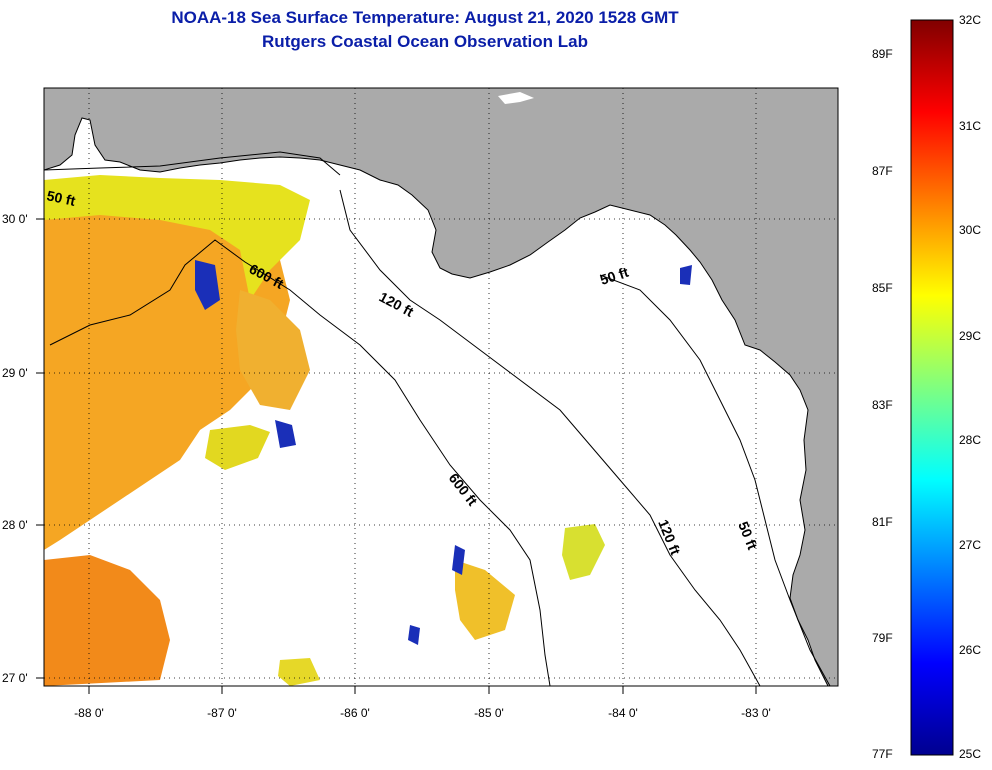  What do you see at coordinates (756, 713) in the screenshot?
I see `lon-label: -83 0'` at bounding box center [756, 713].